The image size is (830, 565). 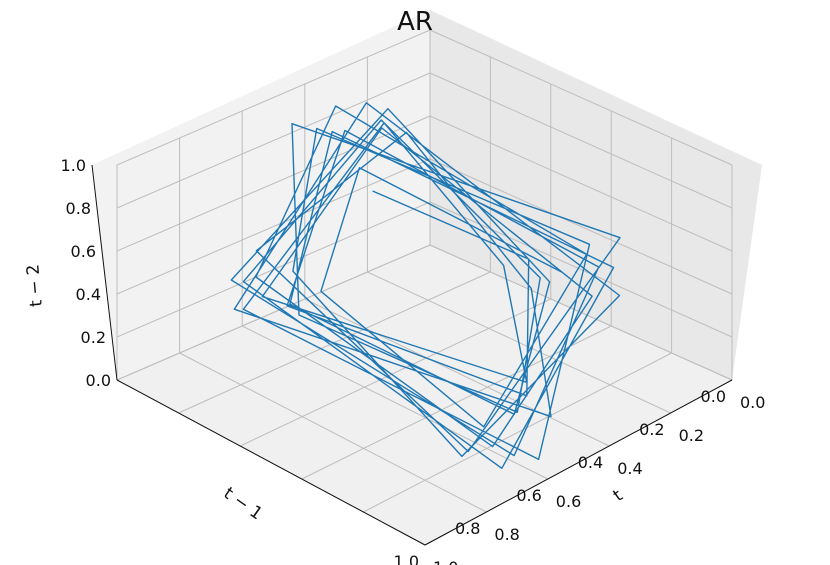 What do you see at coordinates (35, 285) in the screenshot?
I see `z-axis-label: t − 2` at bounding box center [35, 285].